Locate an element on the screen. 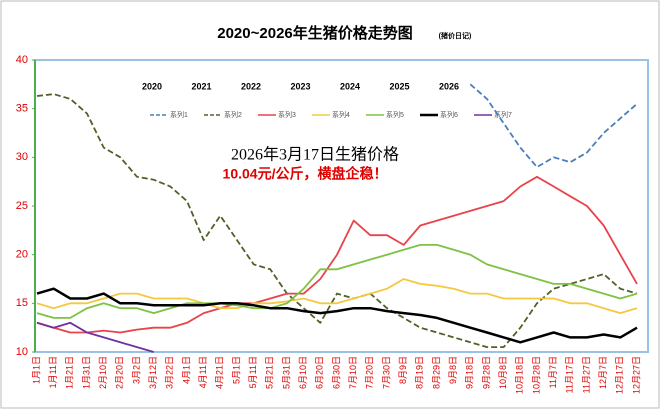 This screenshot has height=414, width=660. x-tick-label: 12月17日 is located at coordinates (620, 375).